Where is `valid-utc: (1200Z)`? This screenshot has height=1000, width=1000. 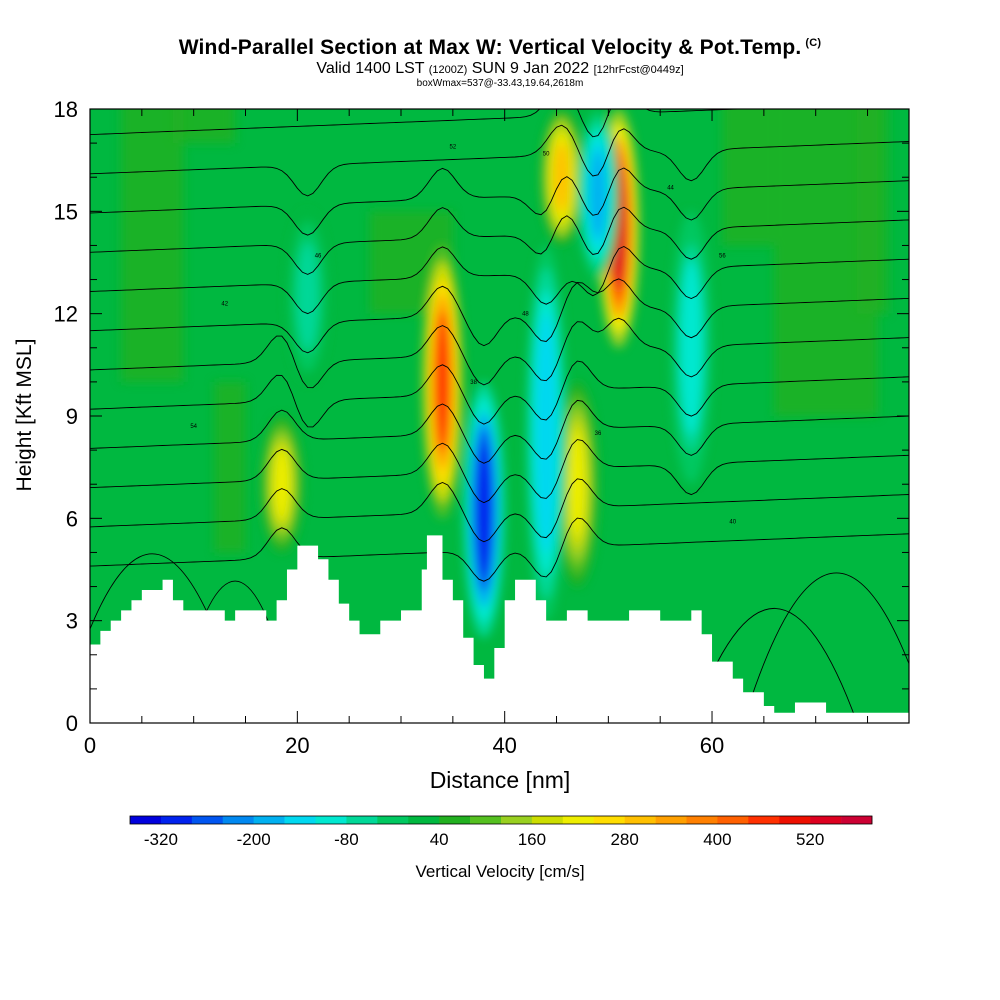
valid-utc: (1200Z) is located at coordinates (448, 70).